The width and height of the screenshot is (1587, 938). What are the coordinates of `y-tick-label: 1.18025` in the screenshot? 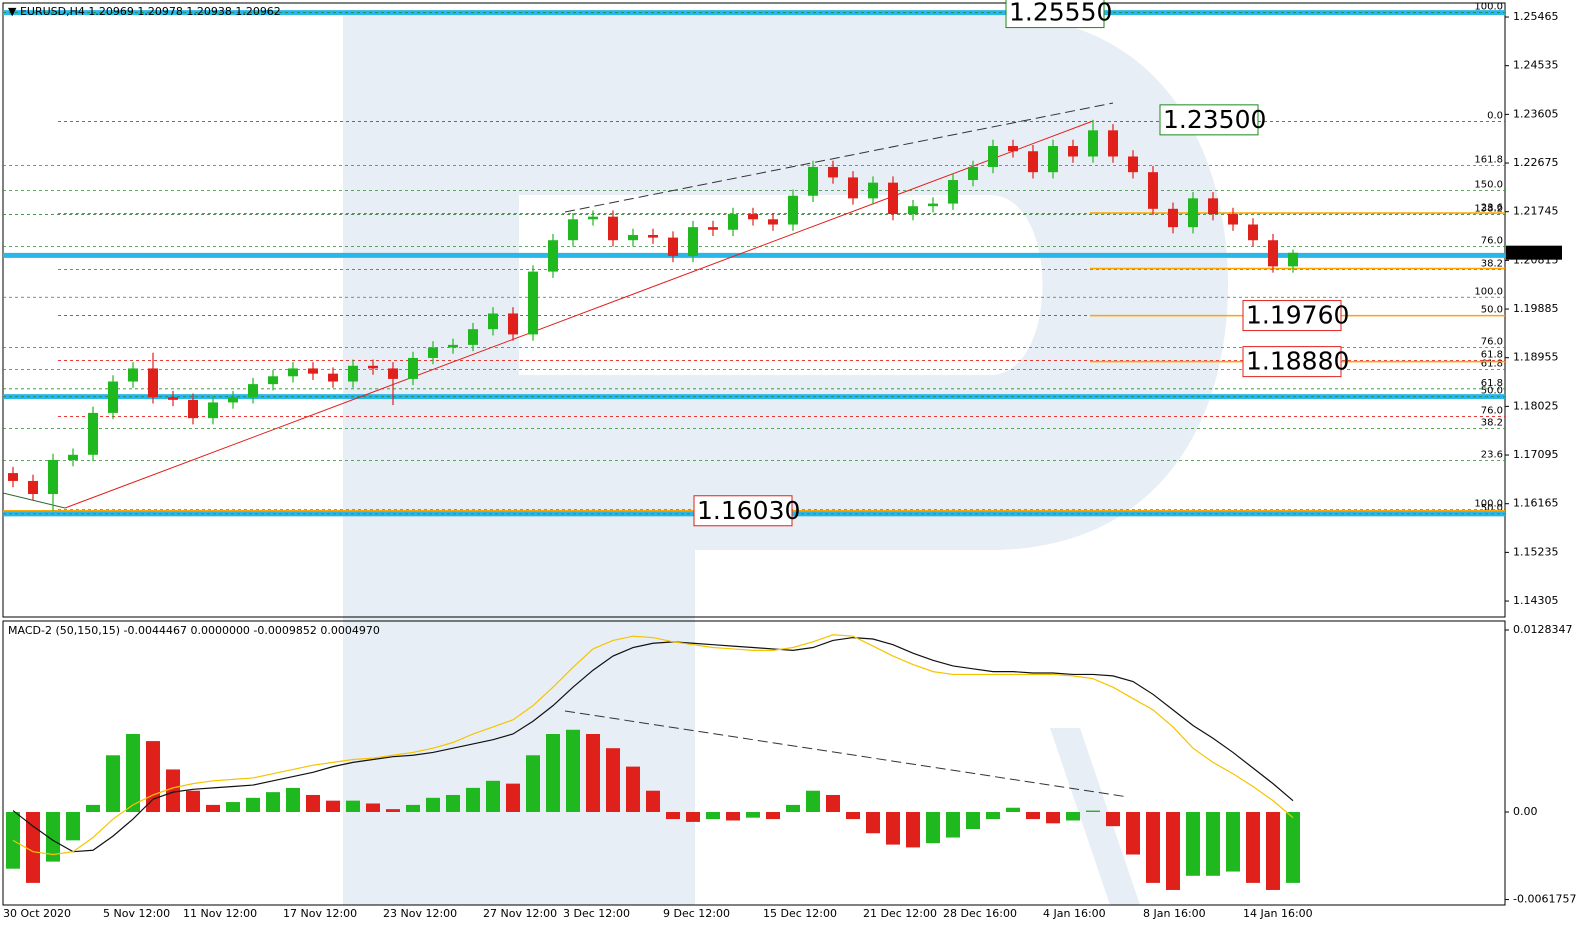 It's located at (1536, 405).